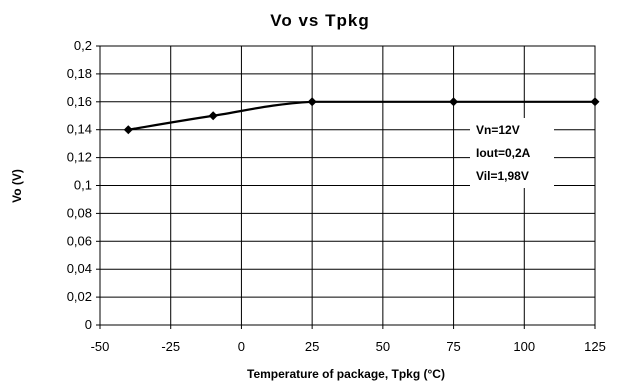 Image resolution: width=620 pixels, height=388 pixels. I want to click on x-tick-label: -25, so click(170, 346).